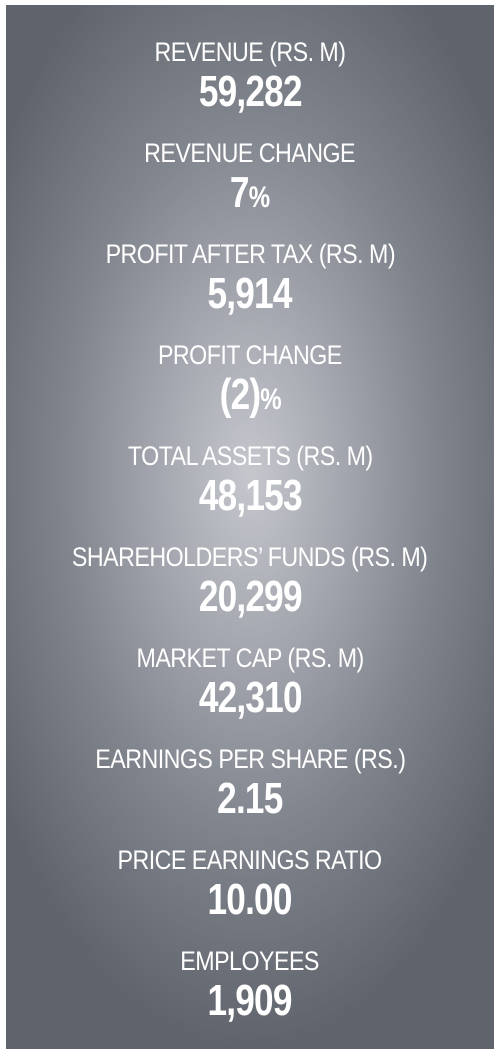 The width and height of the screenshot is (500, 1054). What do you see at coordinates (250, 394) in the screenshot?
I see `stat-value: (2)%` at bounding box center [250, 394].